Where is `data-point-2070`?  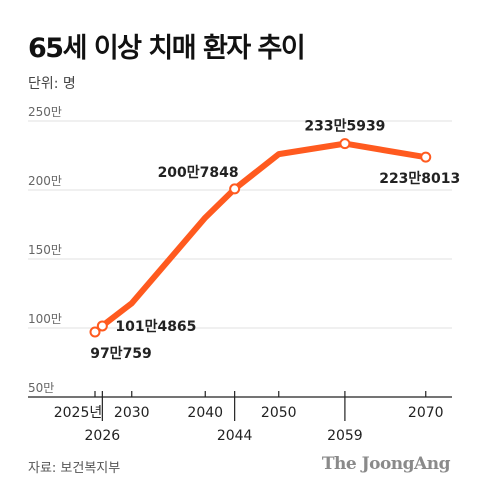
data-point-2070 is located at coordinates (426, 157).